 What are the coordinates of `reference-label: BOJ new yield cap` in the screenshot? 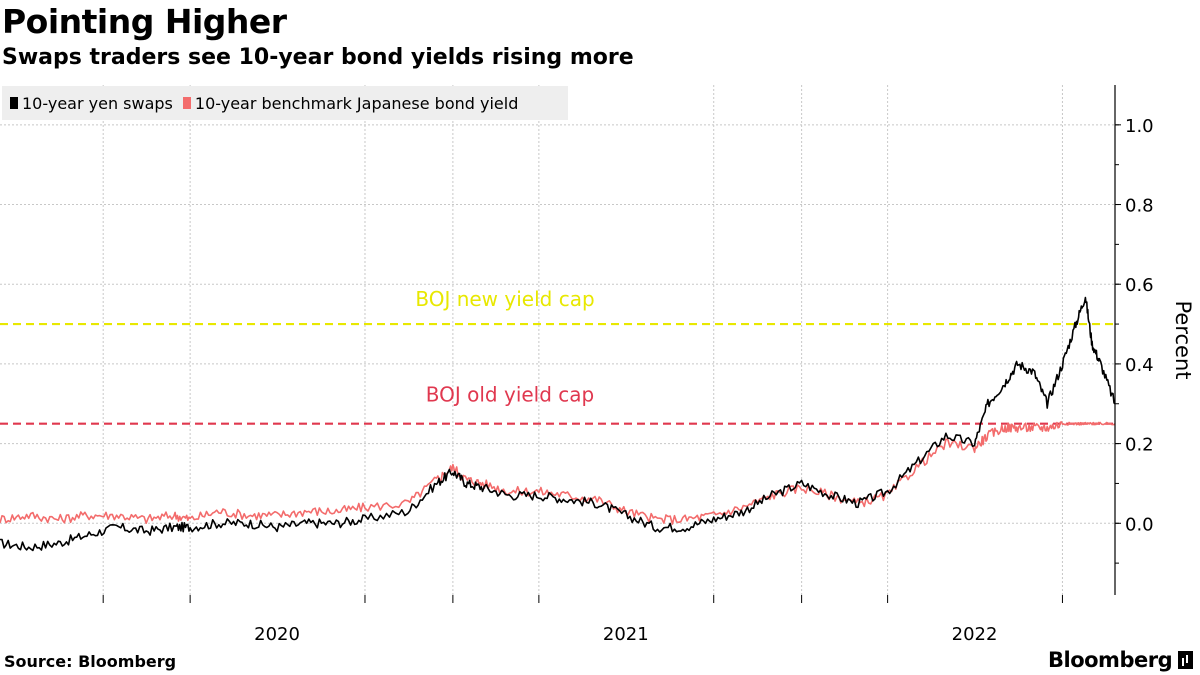 It's located at (504, 299).